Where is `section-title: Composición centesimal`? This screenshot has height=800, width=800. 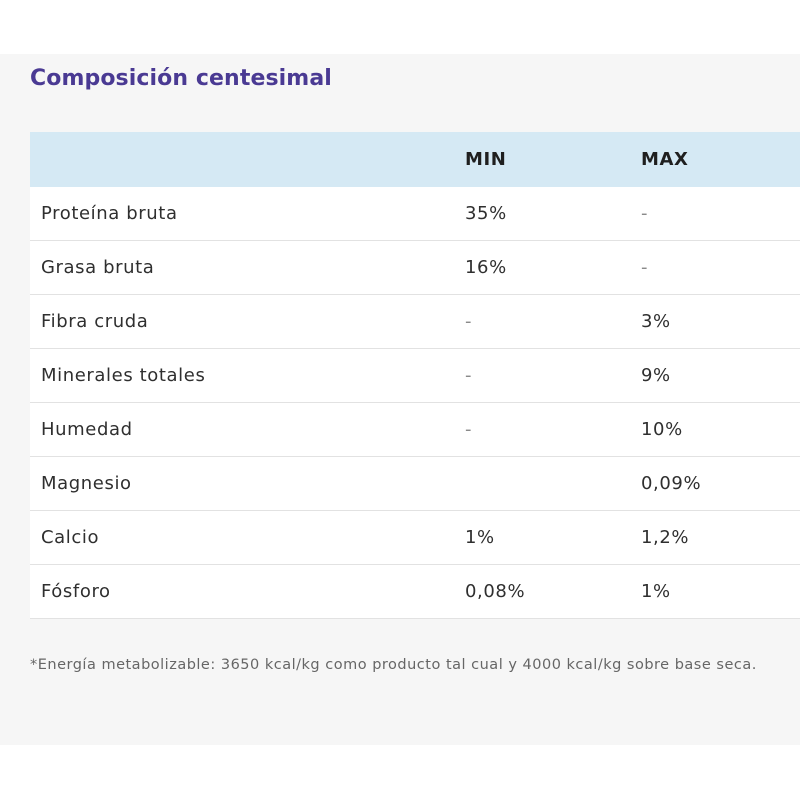 section-title: Composición centesimal is located at coordinates (181, 78).